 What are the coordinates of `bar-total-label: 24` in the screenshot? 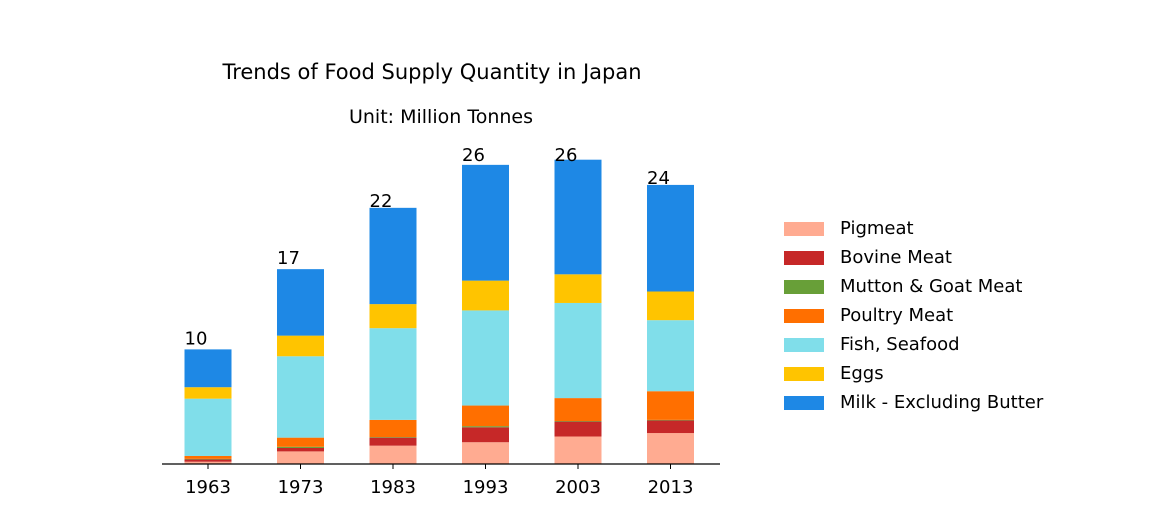 It's located at (658, 178).